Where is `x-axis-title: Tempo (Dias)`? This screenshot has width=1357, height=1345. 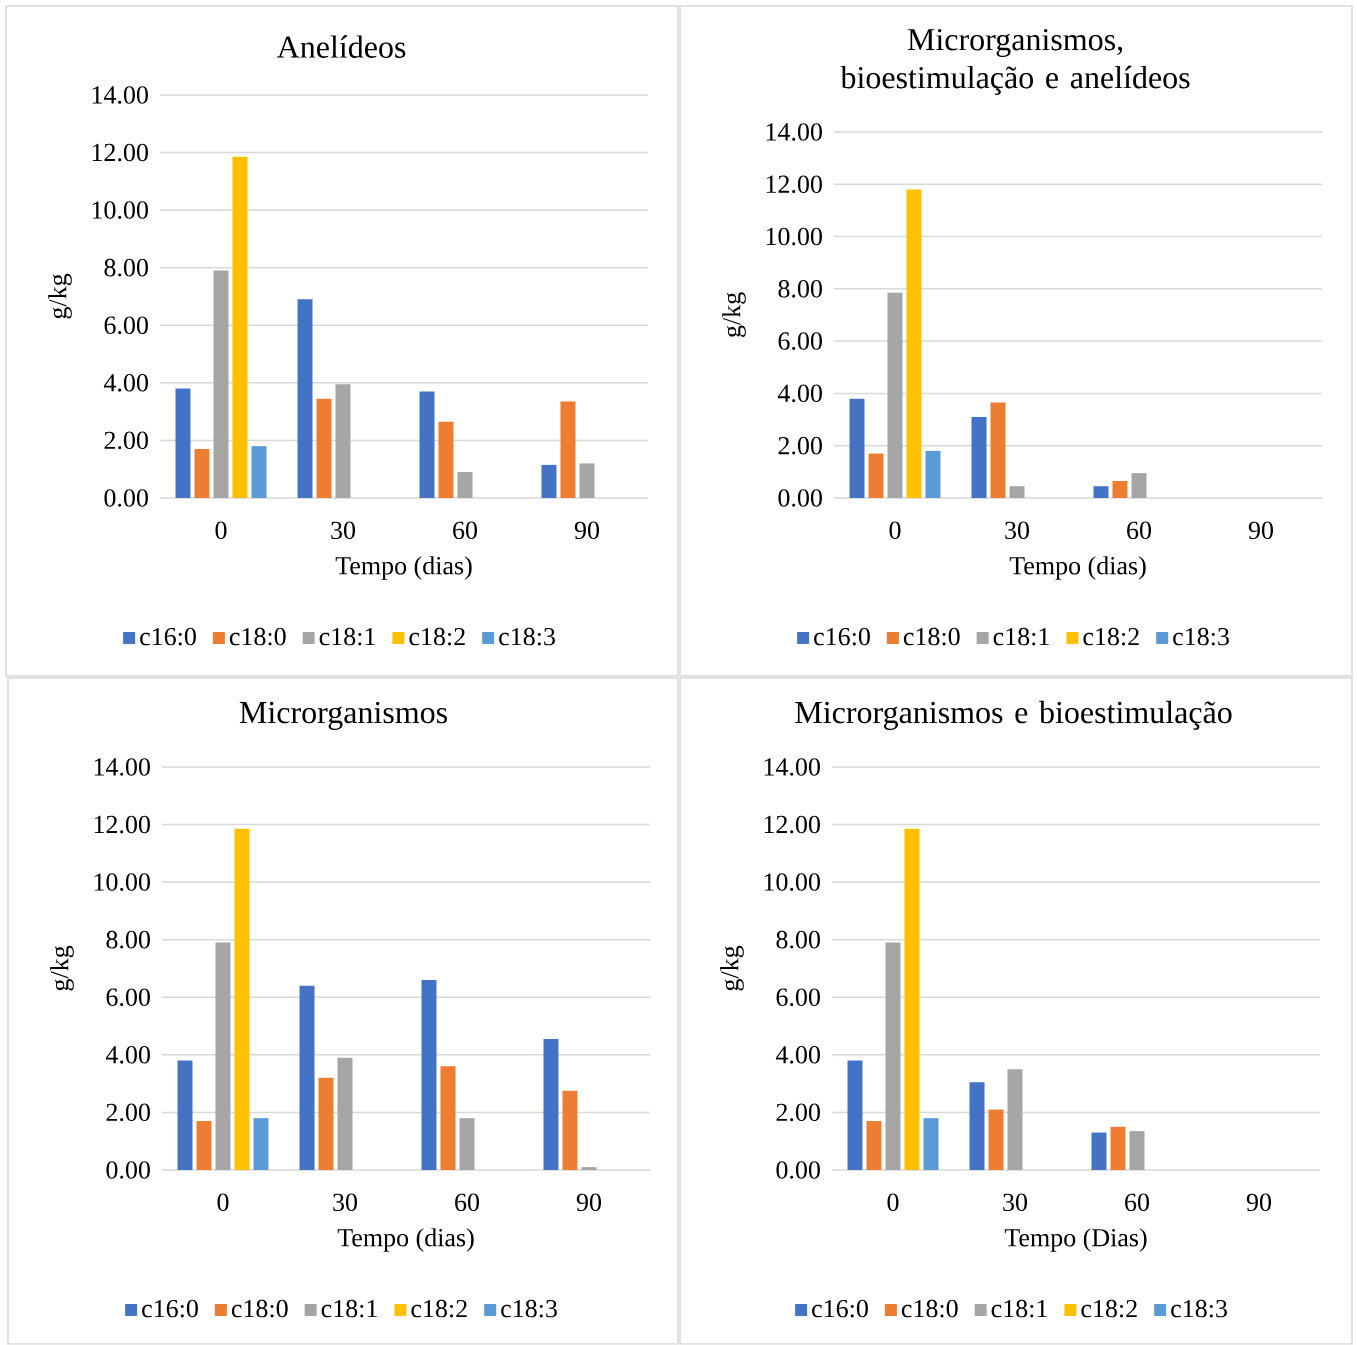 x-axis-title: Tempo (Dias) is located at coordinates (1075, 1240).